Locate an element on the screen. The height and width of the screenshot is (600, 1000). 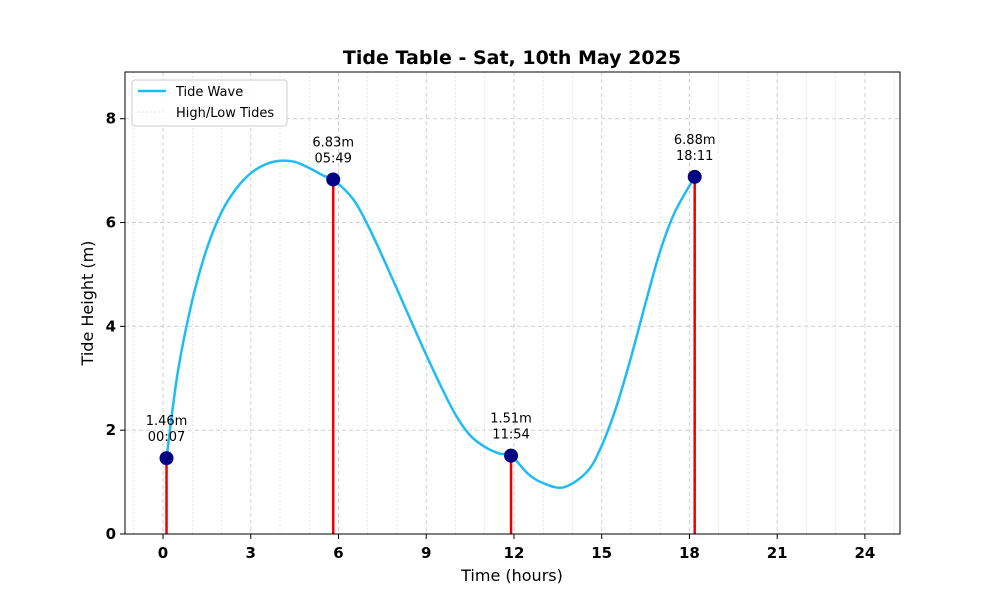
tide-height-label: 1.46m is located at coordinates (167, 421).